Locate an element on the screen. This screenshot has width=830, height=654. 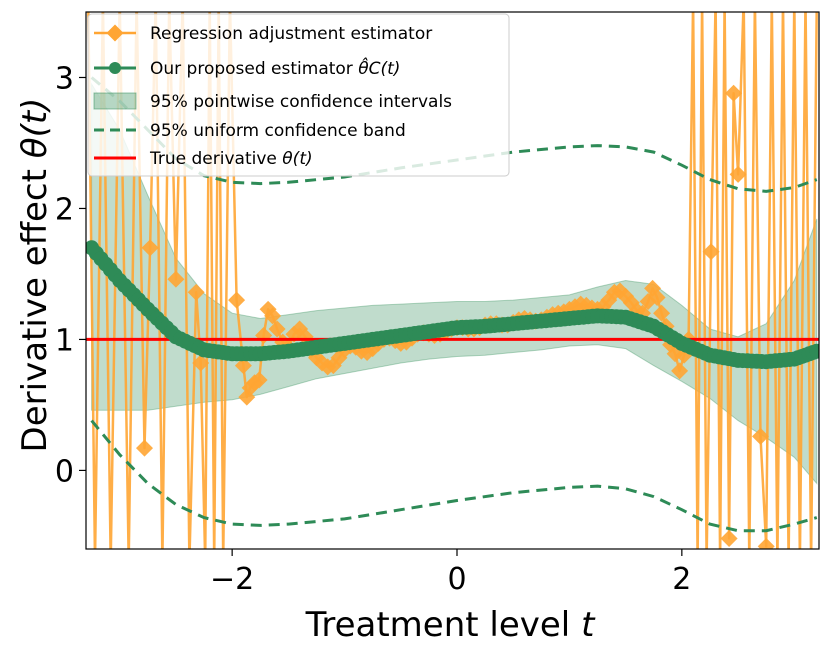
legend-proposed-math: θ̂C(t) is located at coordinates (379, 67).